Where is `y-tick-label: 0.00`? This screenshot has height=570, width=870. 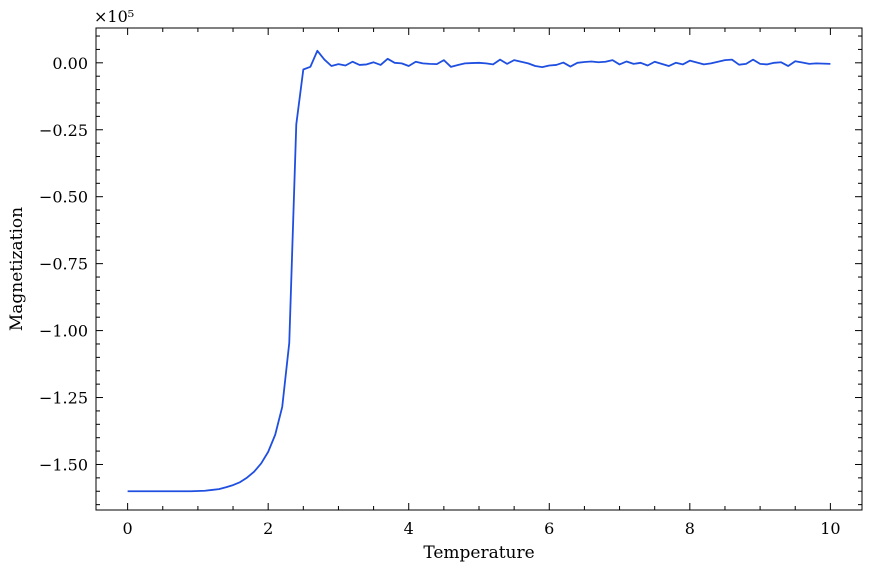
y-tick-label: 0.00 is located at coordinates (70, 63).